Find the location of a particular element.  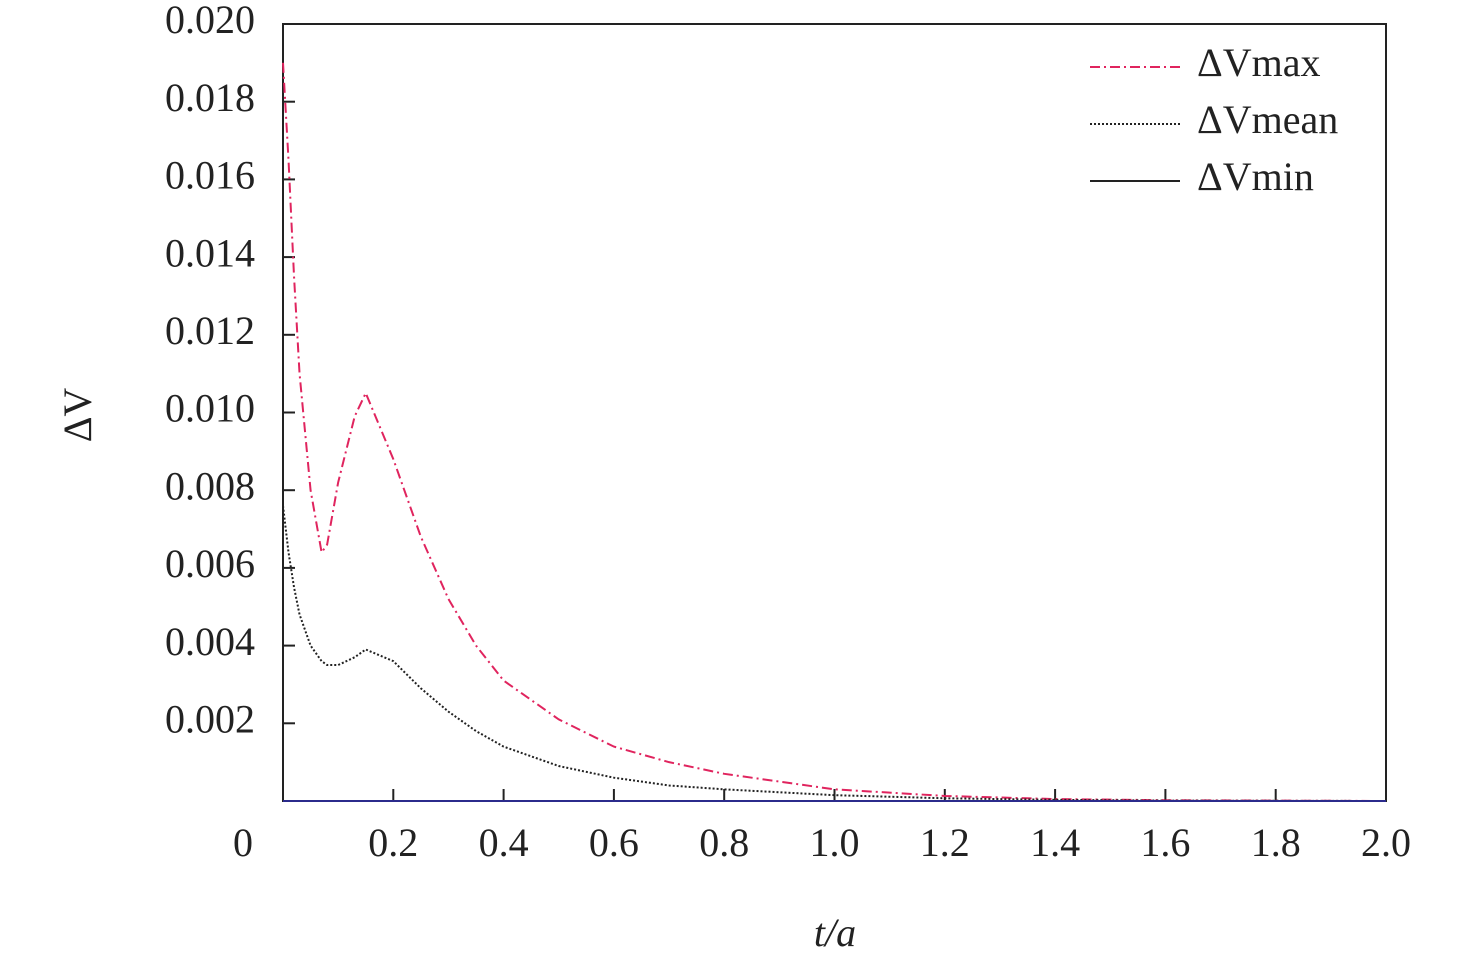

x-axis-label: t/a is located at coordinates (835, 932).